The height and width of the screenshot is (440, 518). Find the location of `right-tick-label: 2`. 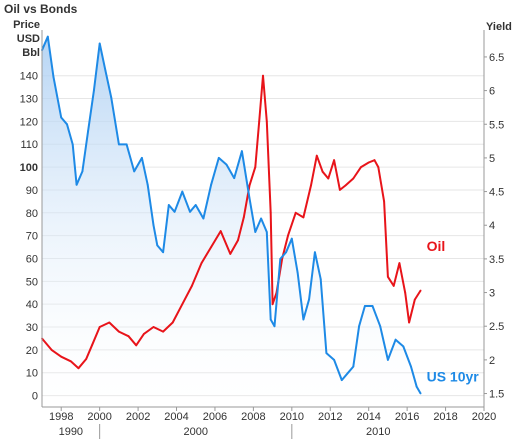

right-tick-label: 2 is located at coordinates (492, 361).